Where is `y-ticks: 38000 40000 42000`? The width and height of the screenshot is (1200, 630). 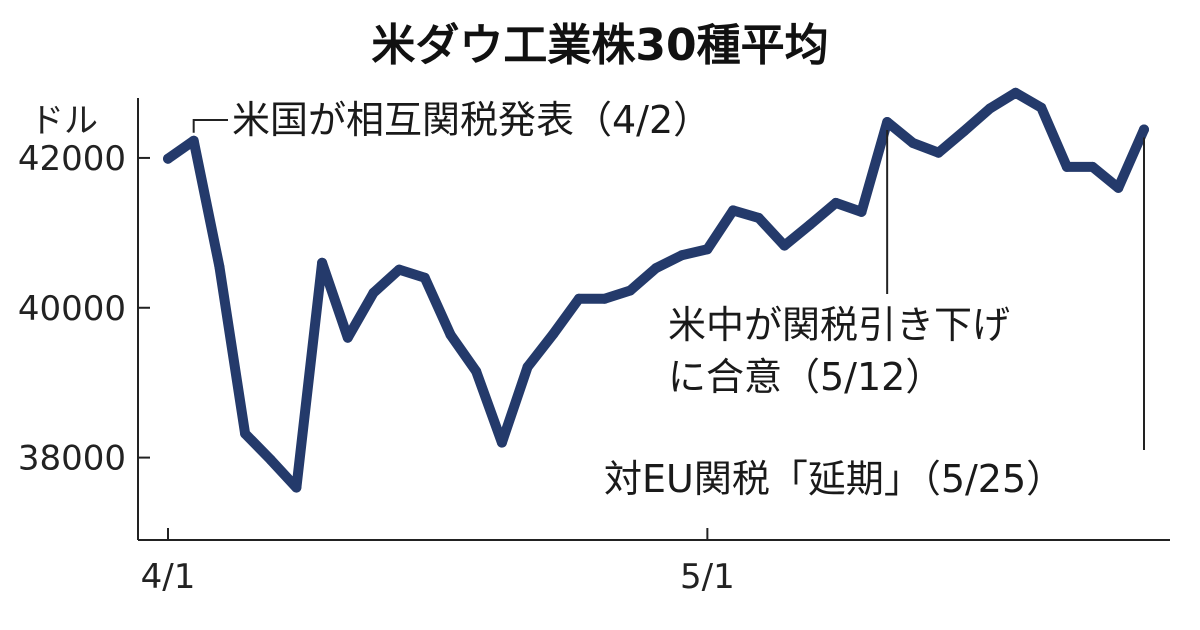
y-ticks: 38000 40000 42000 is located at coordinates (84, 309).